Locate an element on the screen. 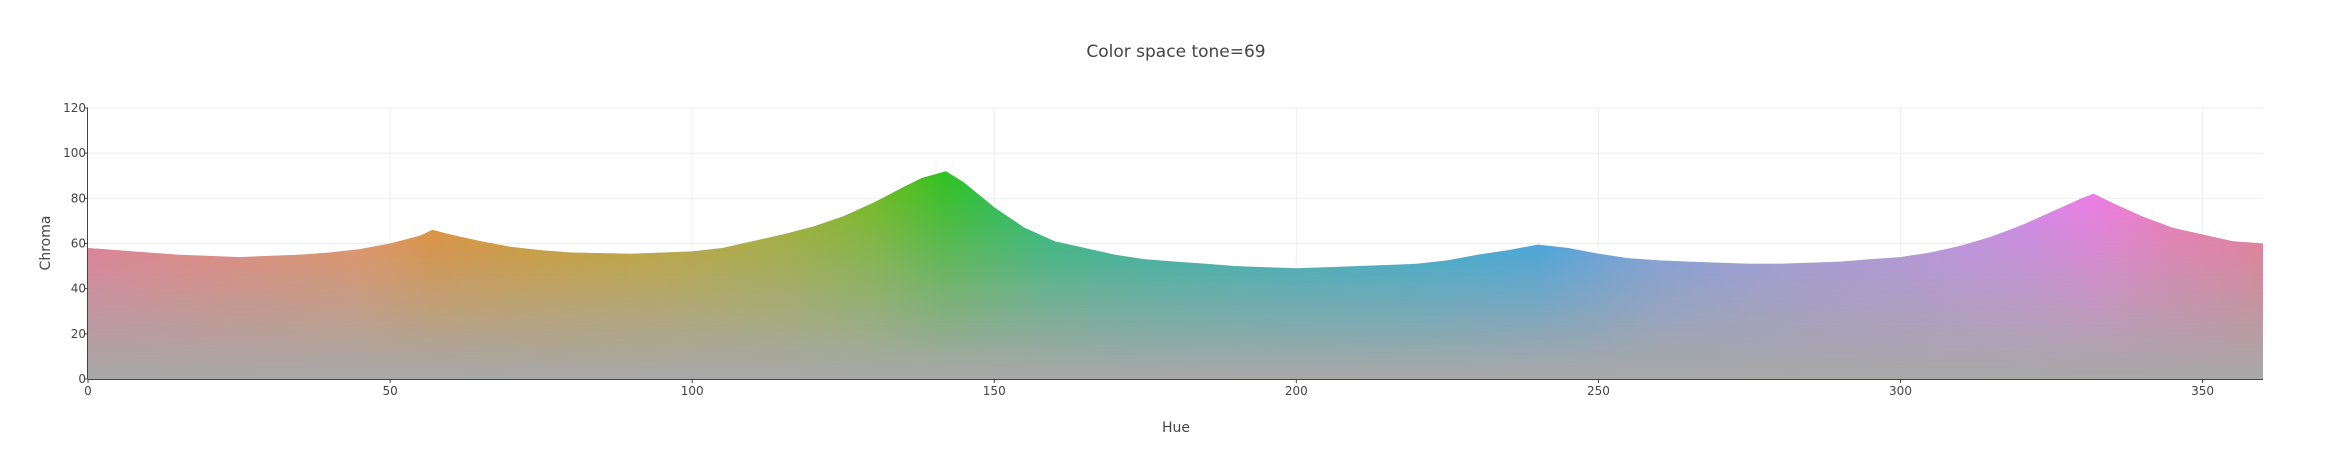 This screenshot has width=2345, height=466. y-axis-ticks: 0 20 40 60 80 100 120 is located at coordinates (75, 243).